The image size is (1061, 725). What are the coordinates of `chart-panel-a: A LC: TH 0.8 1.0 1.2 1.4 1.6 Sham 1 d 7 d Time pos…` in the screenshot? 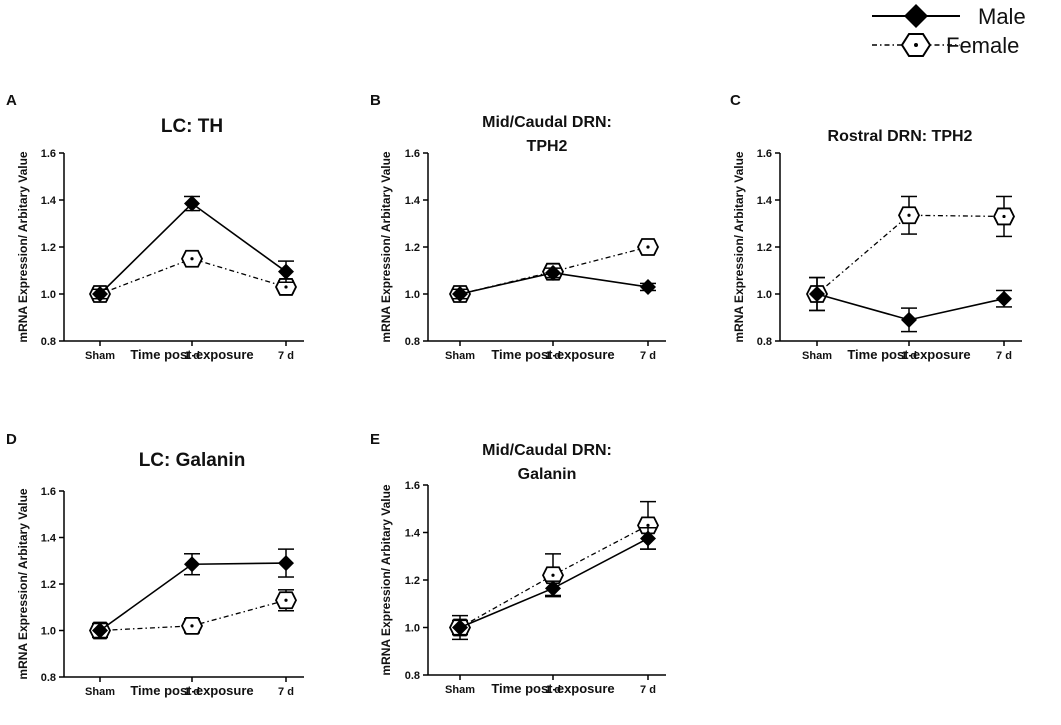 It's located at (155, 227).